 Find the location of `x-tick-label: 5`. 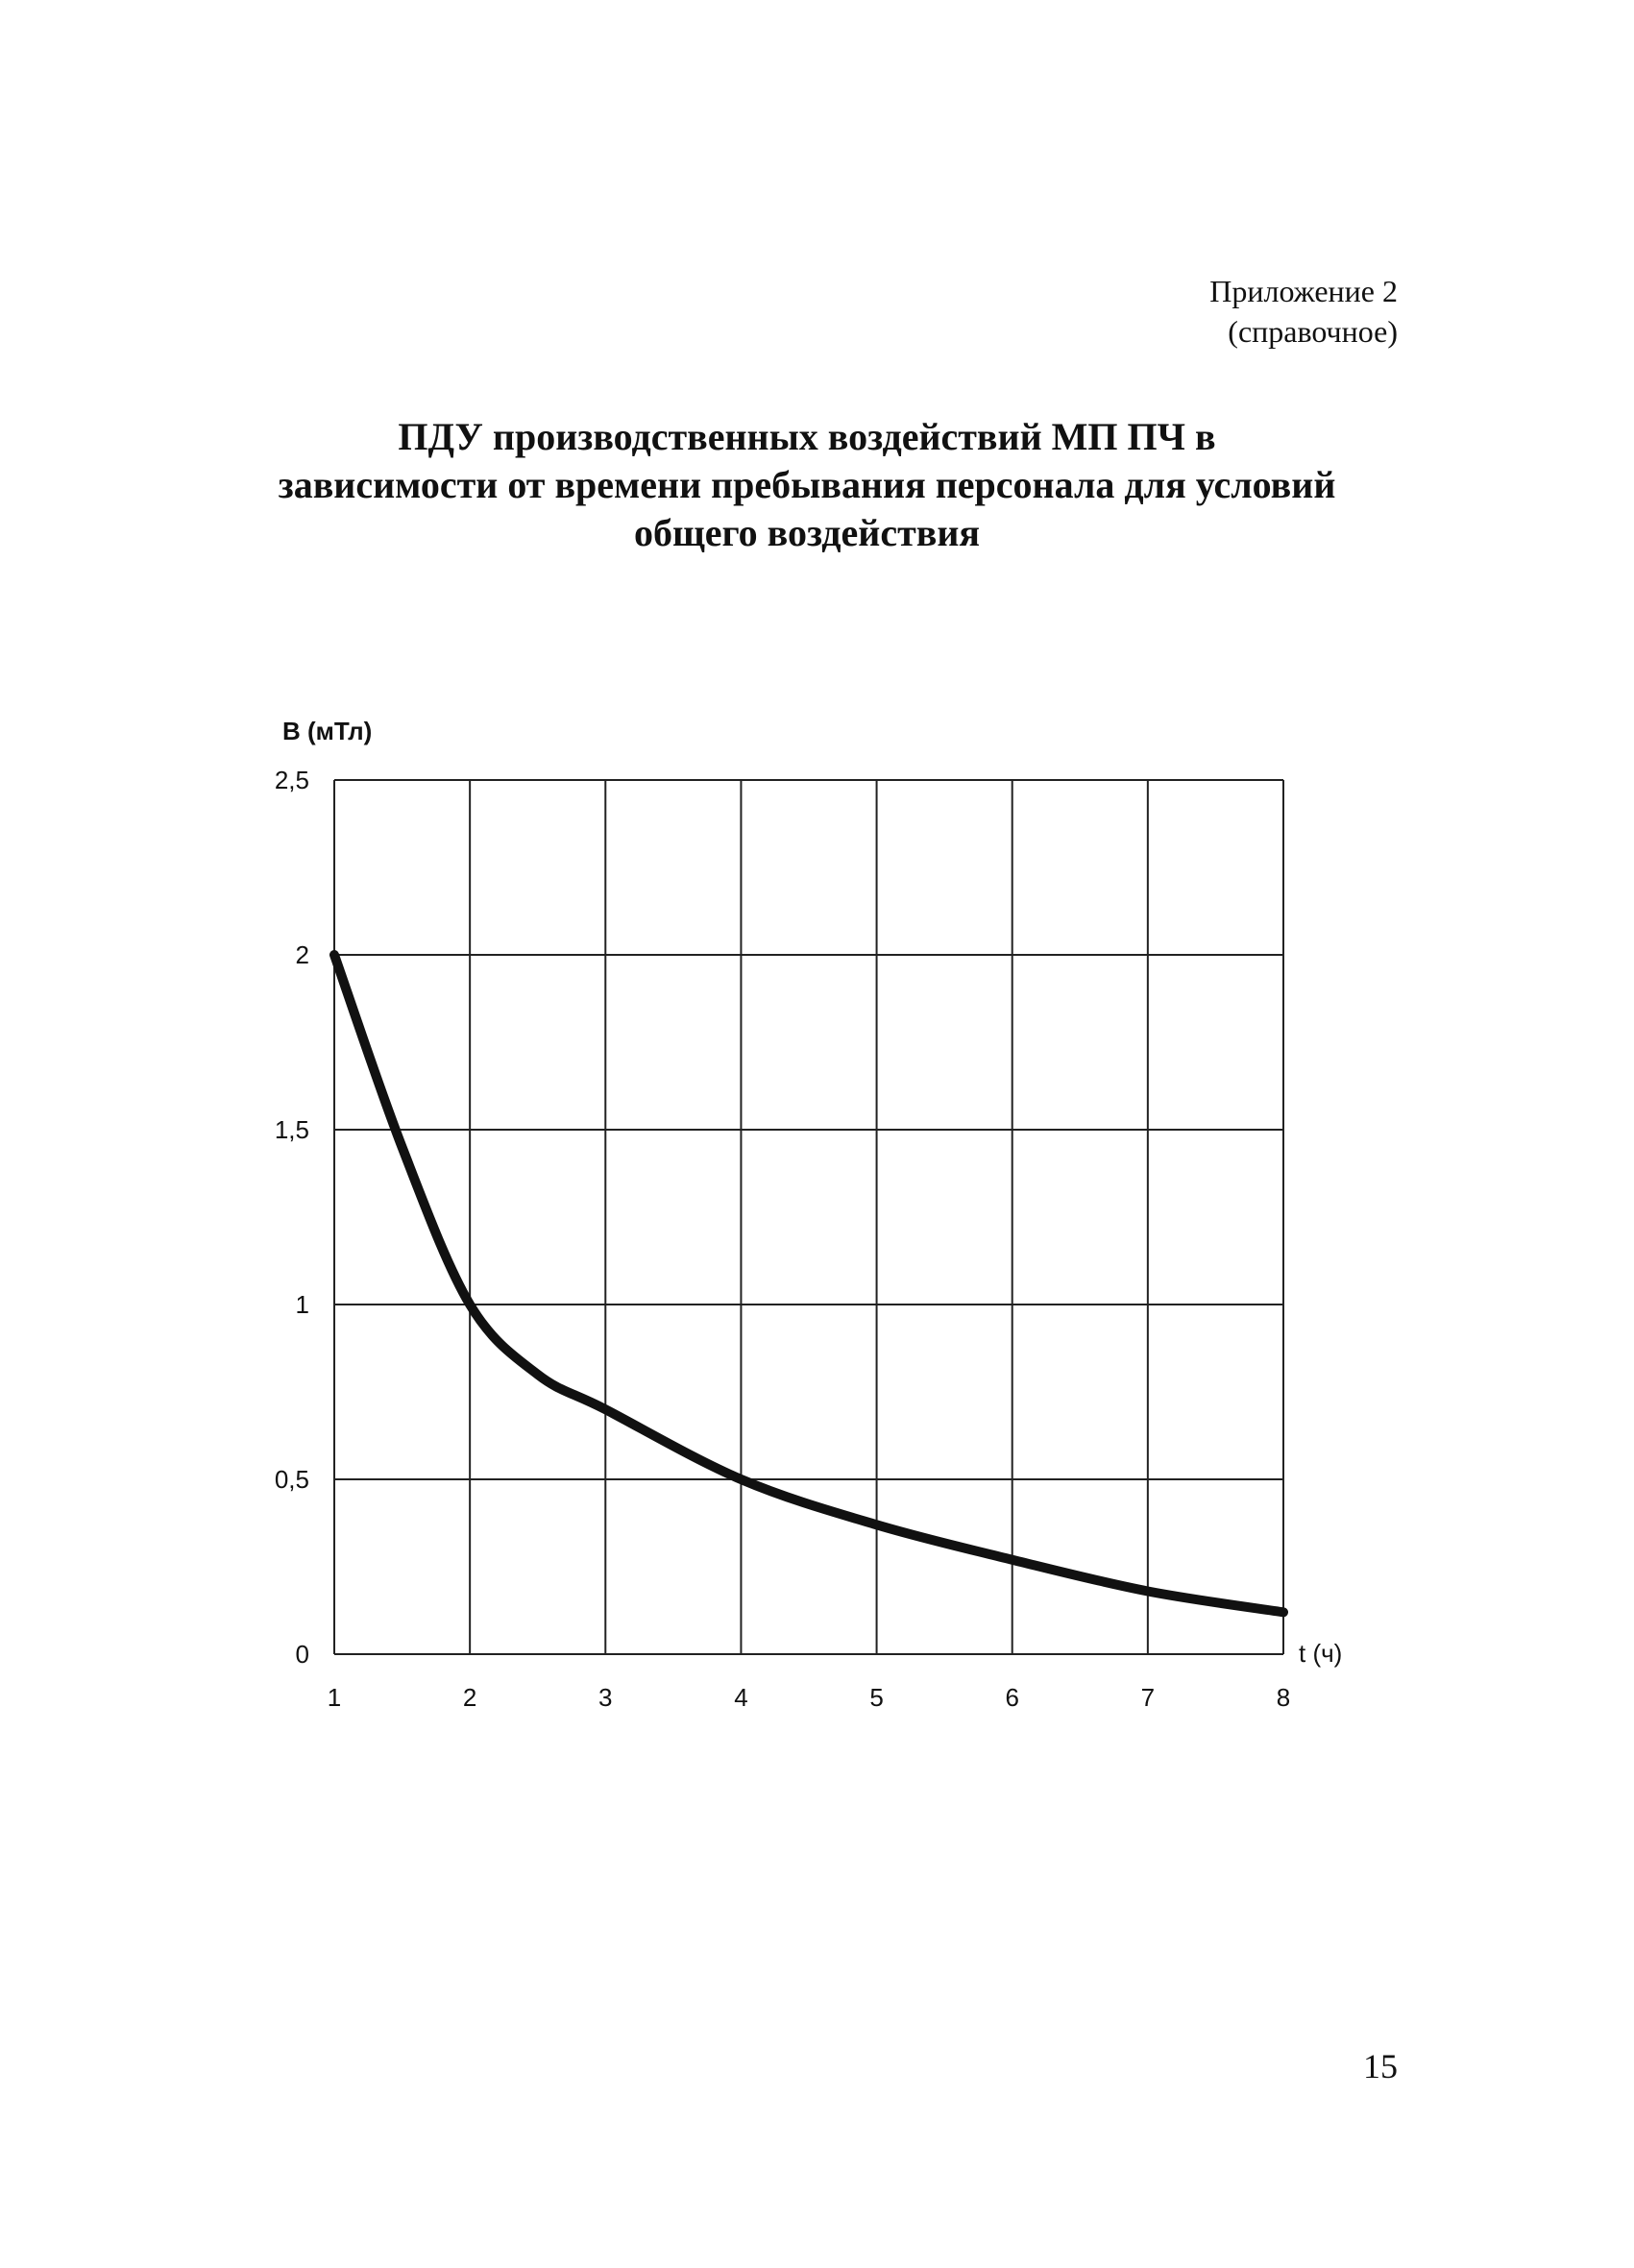

x-tick-label: 5 is located at coordinates (876, 1697).